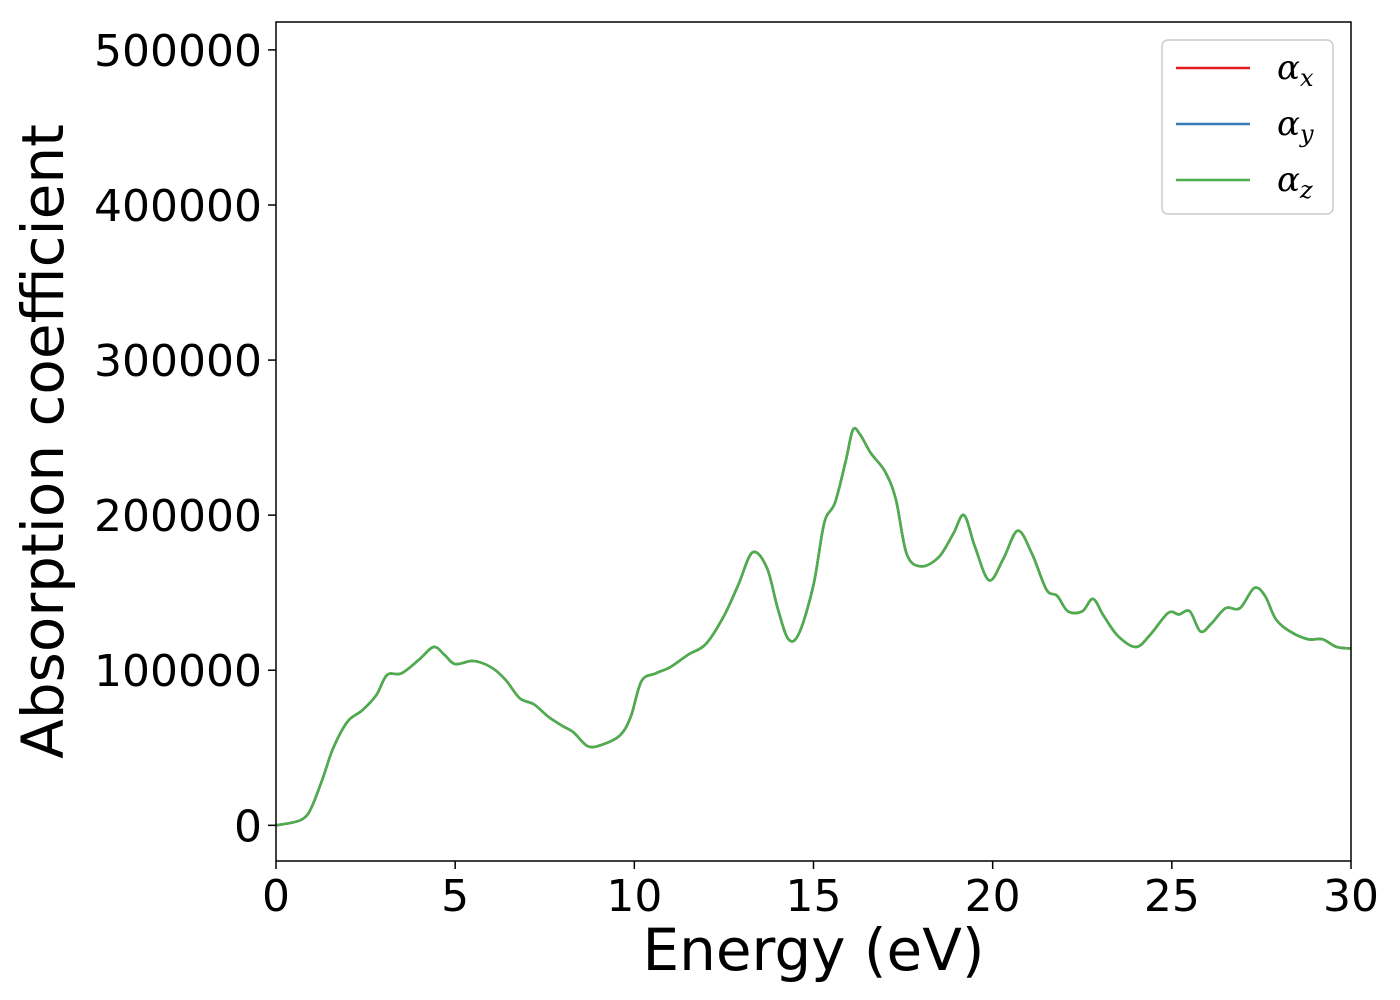 The width and height of the screenshot is (1400, 1000). Describe the element at coordinates (178, 206) in the screenshot. I see `y-tick-label: 400000` at that location.